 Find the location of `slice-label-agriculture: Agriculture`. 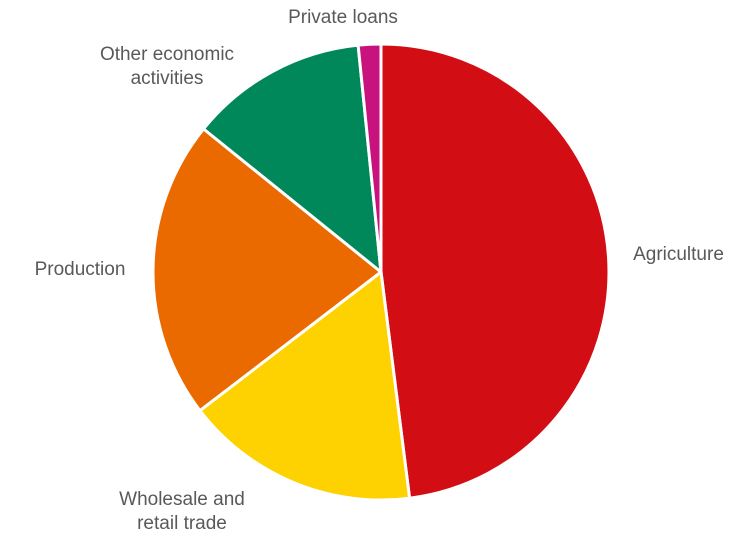

slice-label-agriculture: Agriculture is located at coordinates (678, 254).